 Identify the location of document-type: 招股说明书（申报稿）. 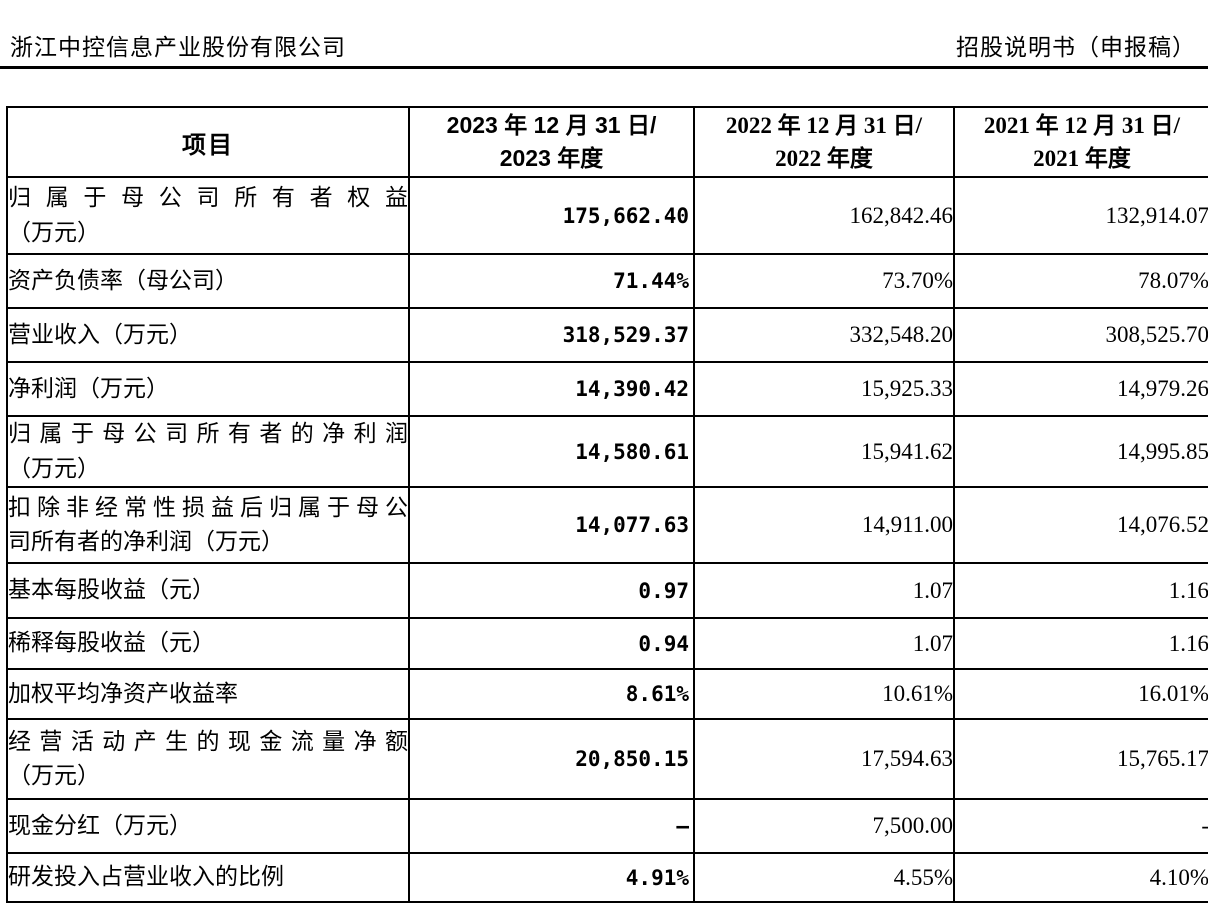
(1076, 47).